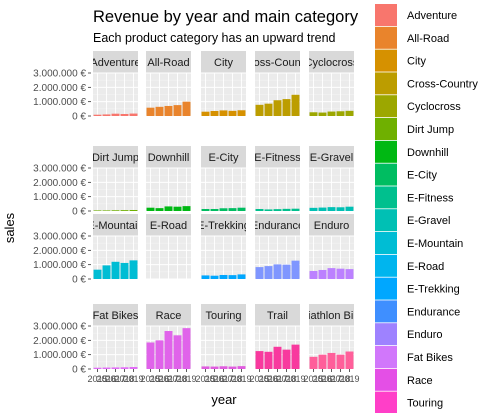  I want to click on y-tick-label: 3.000.000 €, so click(59, 237).